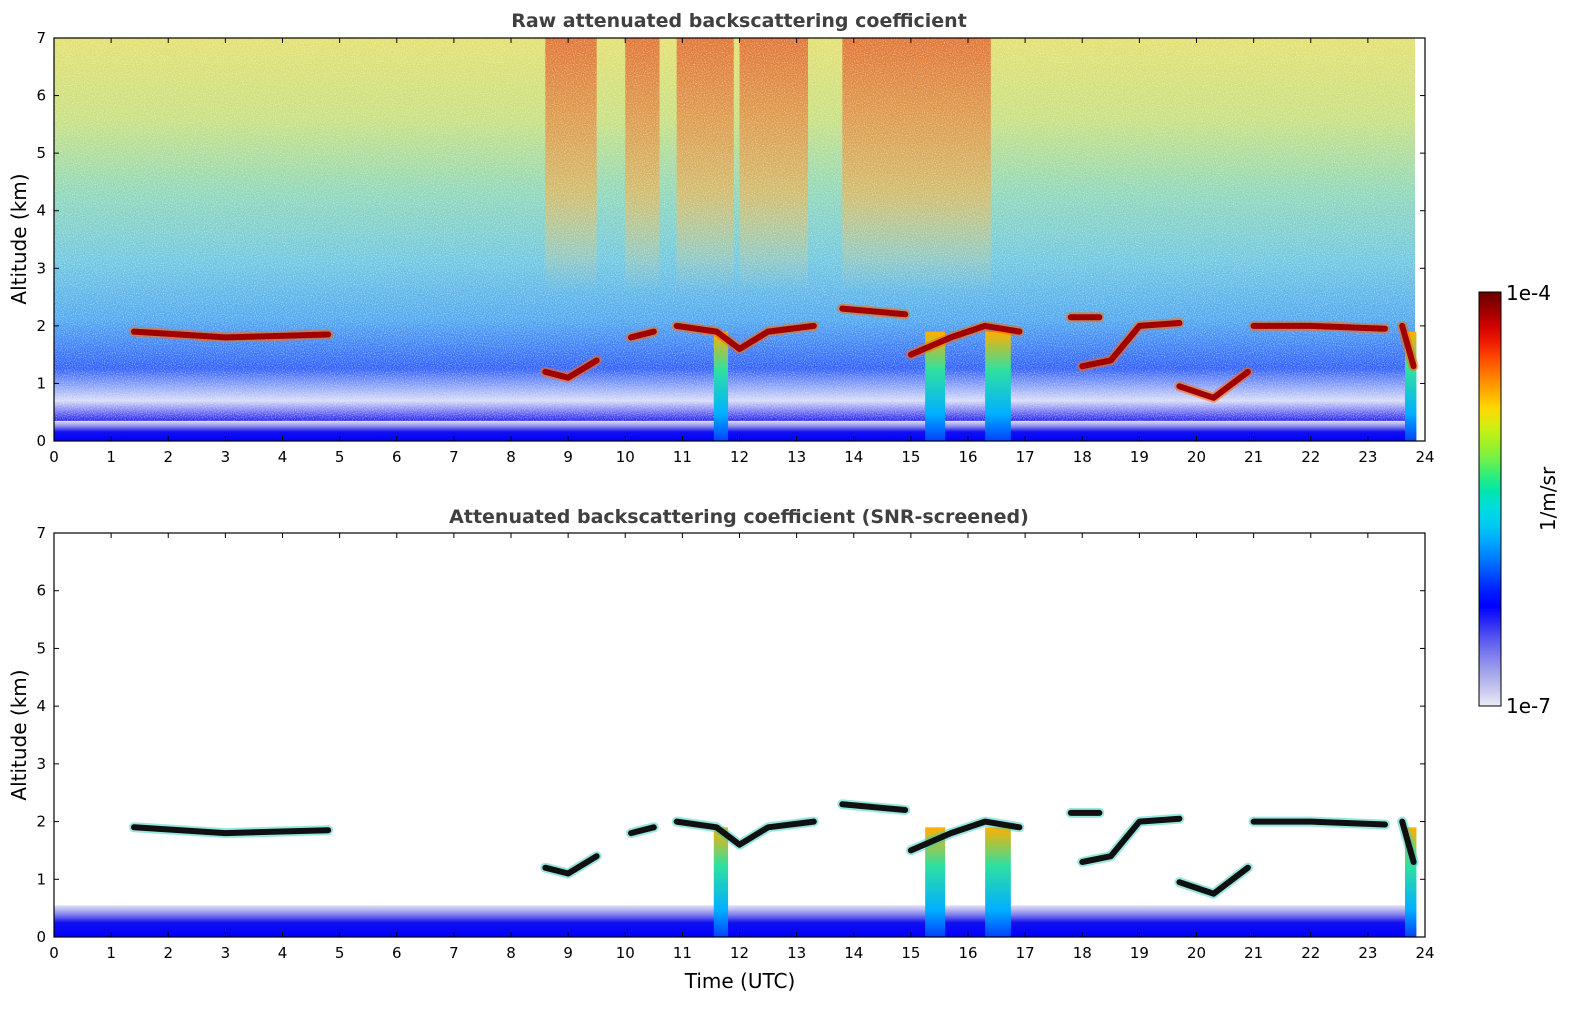  What do you see at coordinates (625, 953) in the screenshot?
I see `x-tick-label: 10` at bounding box center [625, 953].